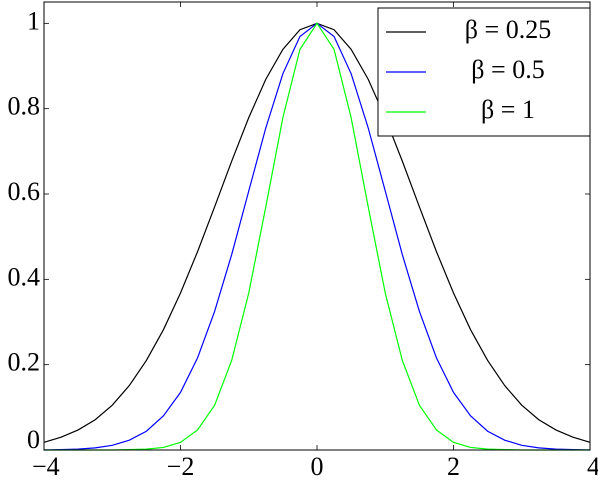 Image resolution: width=598 pixels, height=482 pixels. I want to click on y-tick-label: 0.2, so click(24, 362).